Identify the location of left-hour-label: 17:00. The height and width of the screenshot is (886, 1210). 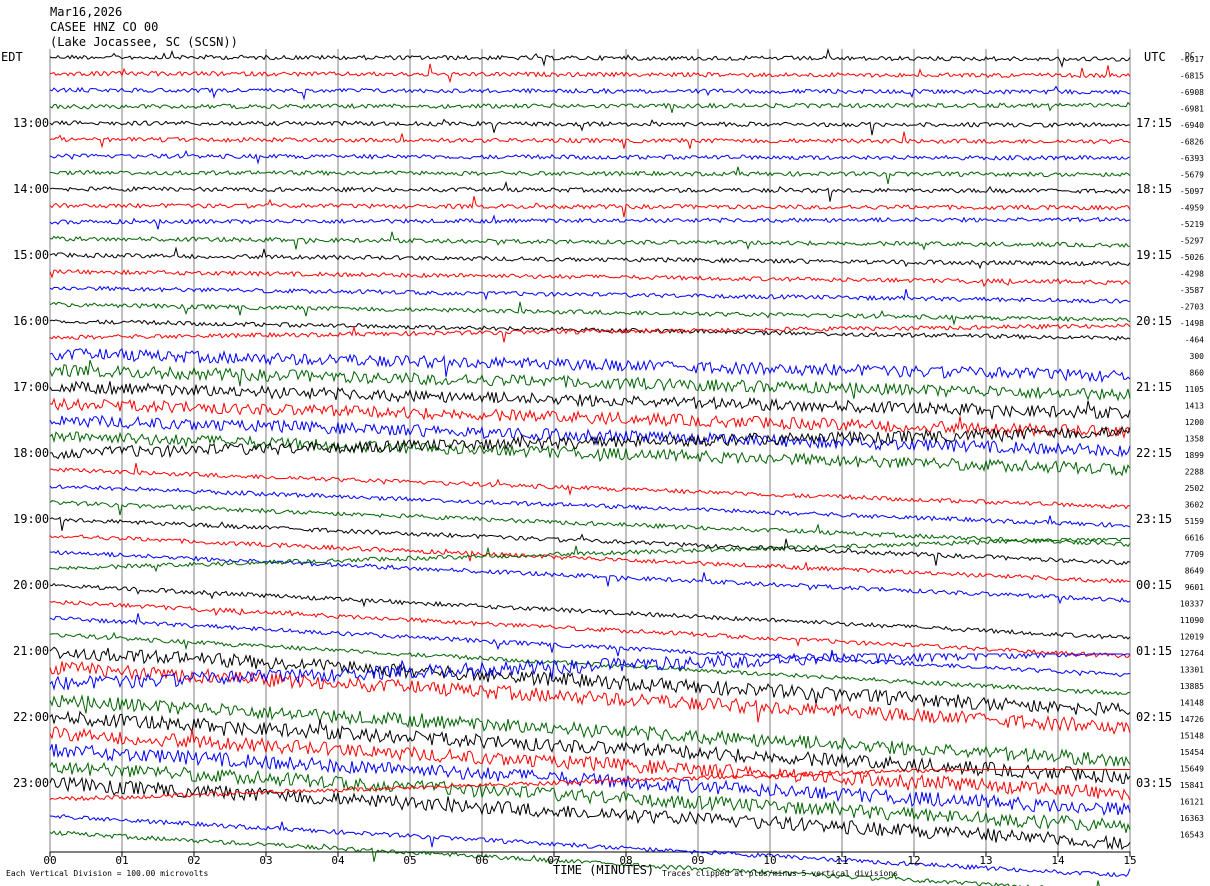
(31, 387).